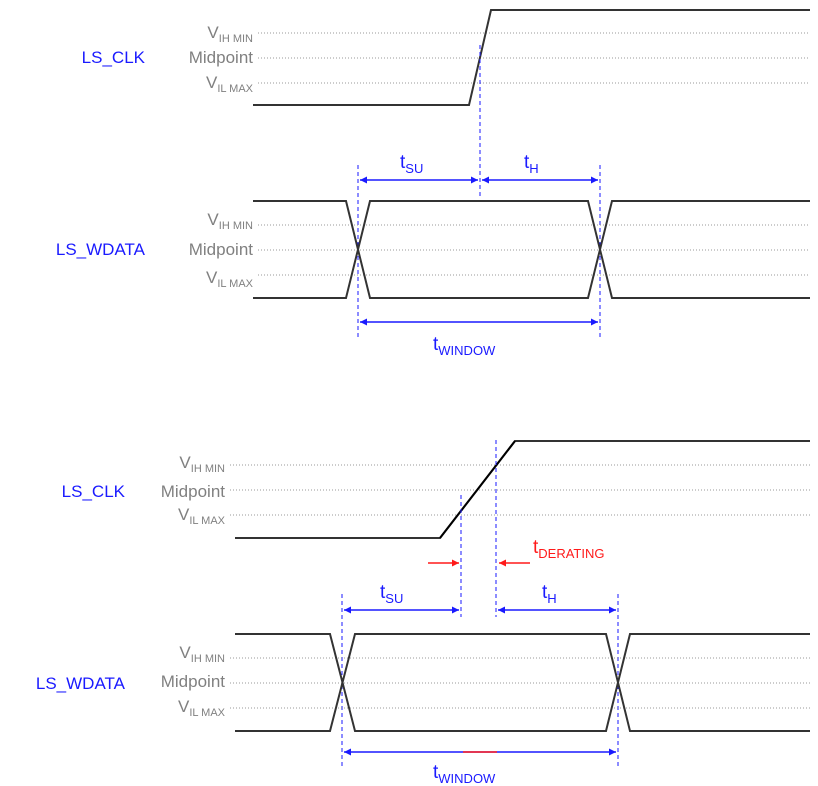 This screenshot has width=818, height=786. I want to click on bottom-clk-vil-label: VIL MAX, so click(202, 516).